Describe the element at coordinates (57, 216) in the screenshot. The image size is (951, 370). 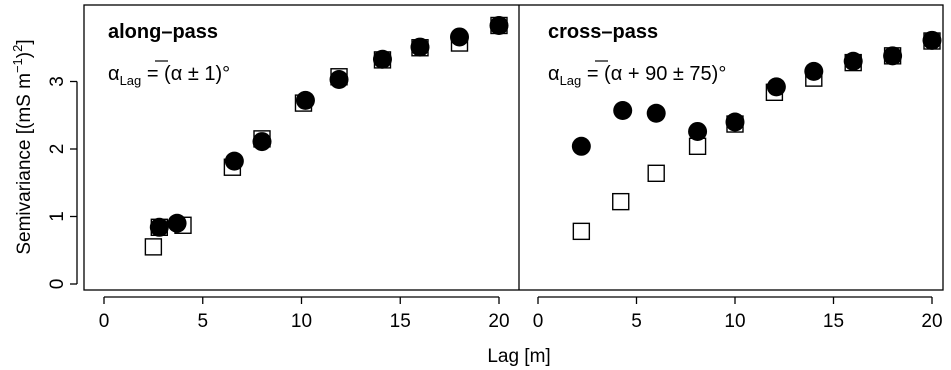
I see `y-tick-label: 1` at that location.